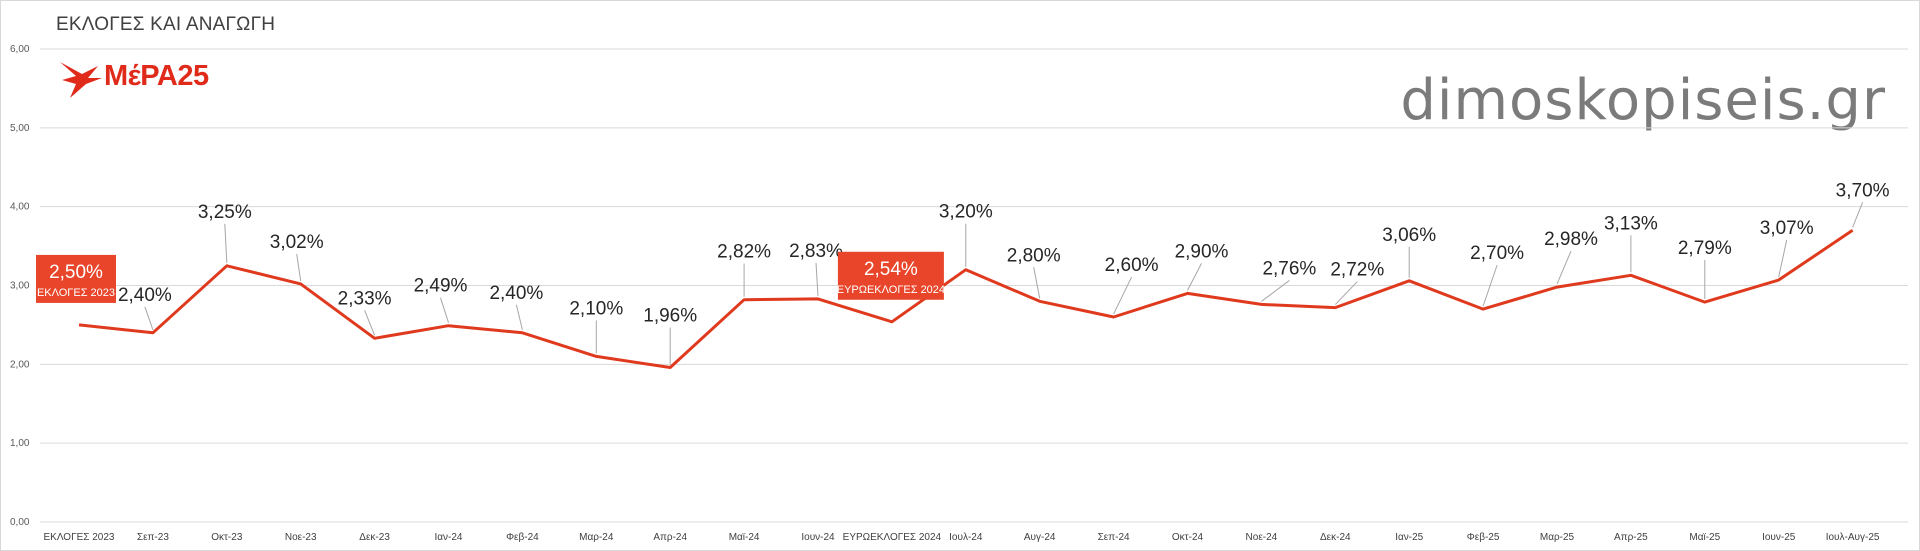 This screenshot has width=1920, height=551. Describe the element at coordinates (76, 293) in the screenshot. I see `highlight-sub-label: ΕΚΛΟΓΕΣ 2023` at that location.